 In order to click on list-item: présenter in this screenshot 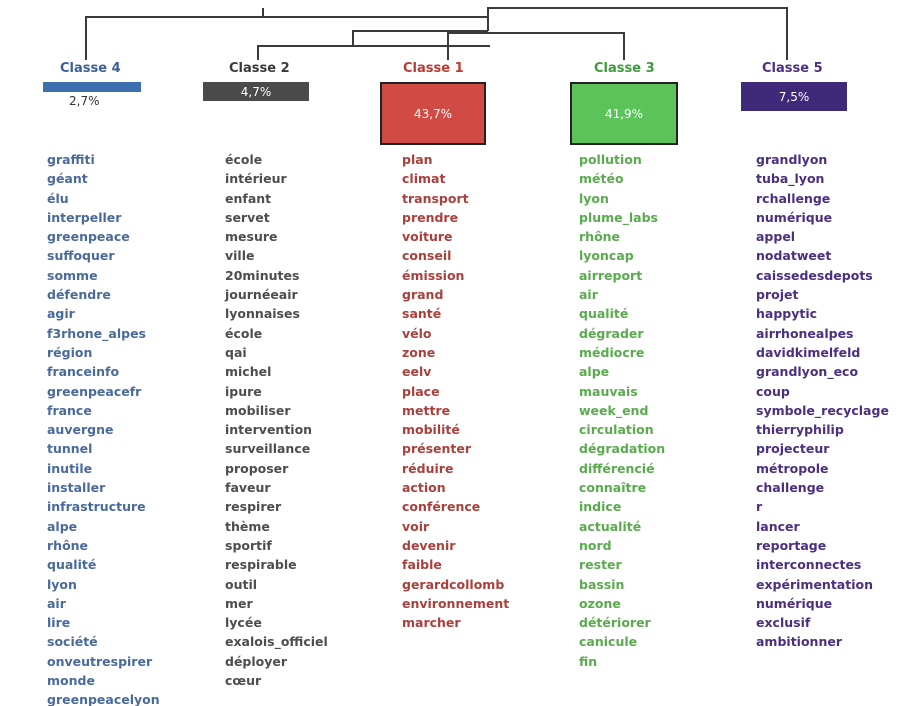, I will do `click(437, 449)`.